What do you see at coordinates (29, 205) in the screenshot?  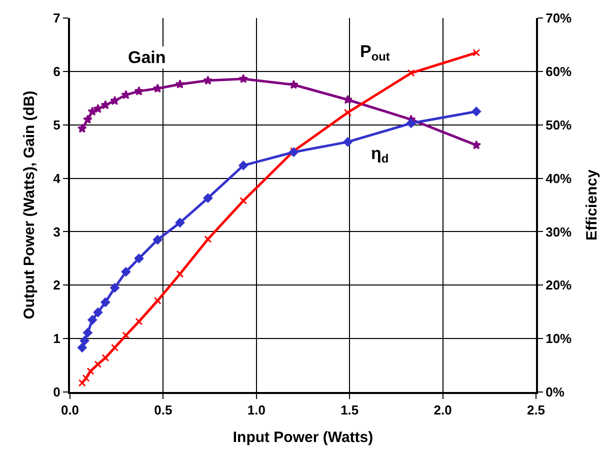 I see `y-axis-title: Output Power (Watts), Gain (dB)` at bounding box center [29, 205].